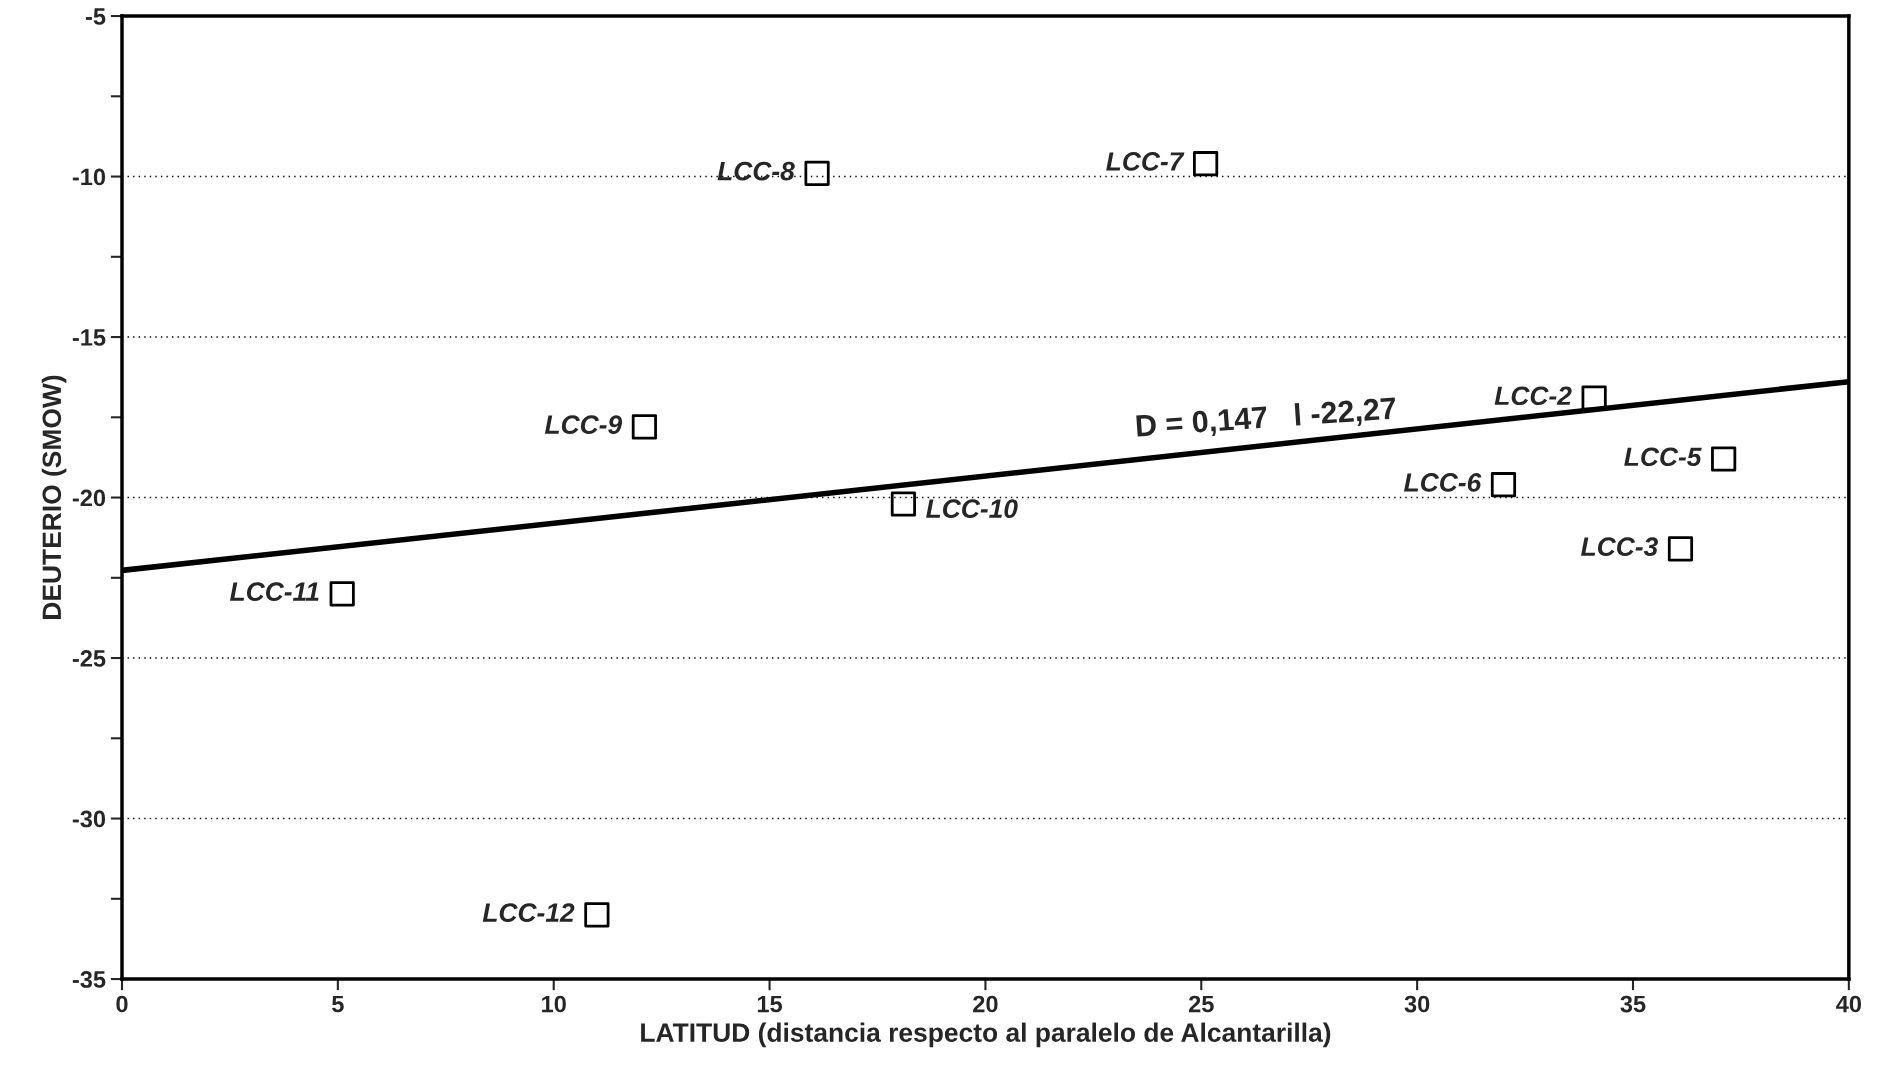  I want to click on annotation: LCC-5, so click(1663, 457).